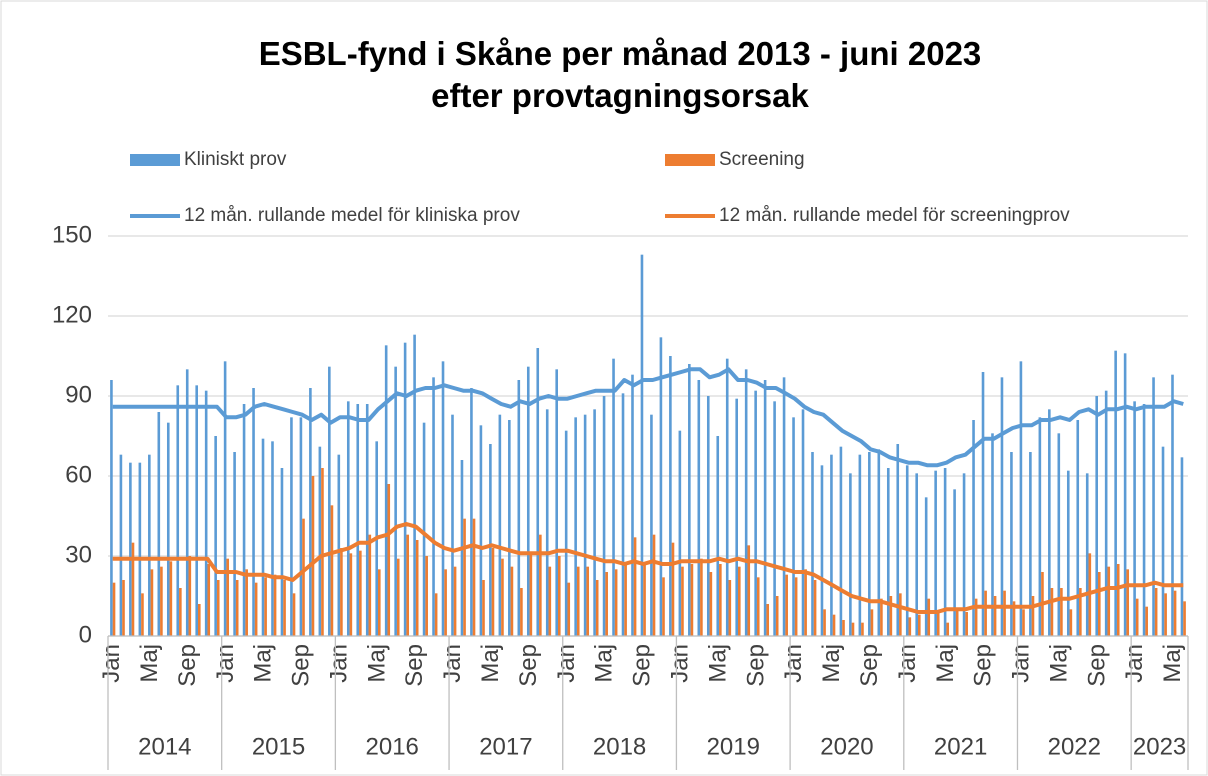 The height and width of the screenshot is (776, 1208). Describe the element at coordinates (85, 634) in the screenshot. I see `y-tick-label: 0` at that location.